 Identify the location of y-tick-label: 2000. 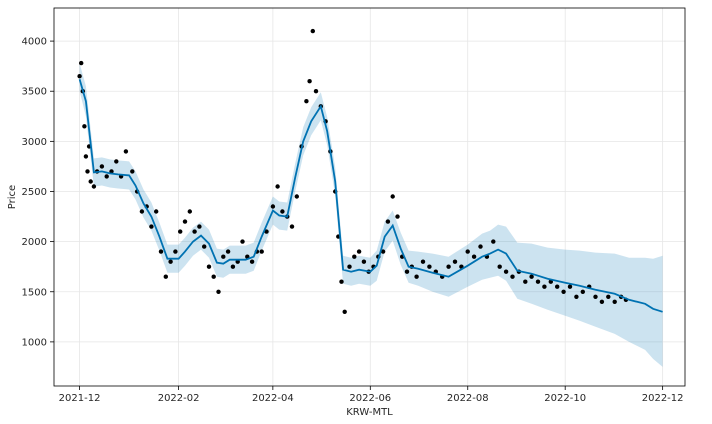
(34, 242).